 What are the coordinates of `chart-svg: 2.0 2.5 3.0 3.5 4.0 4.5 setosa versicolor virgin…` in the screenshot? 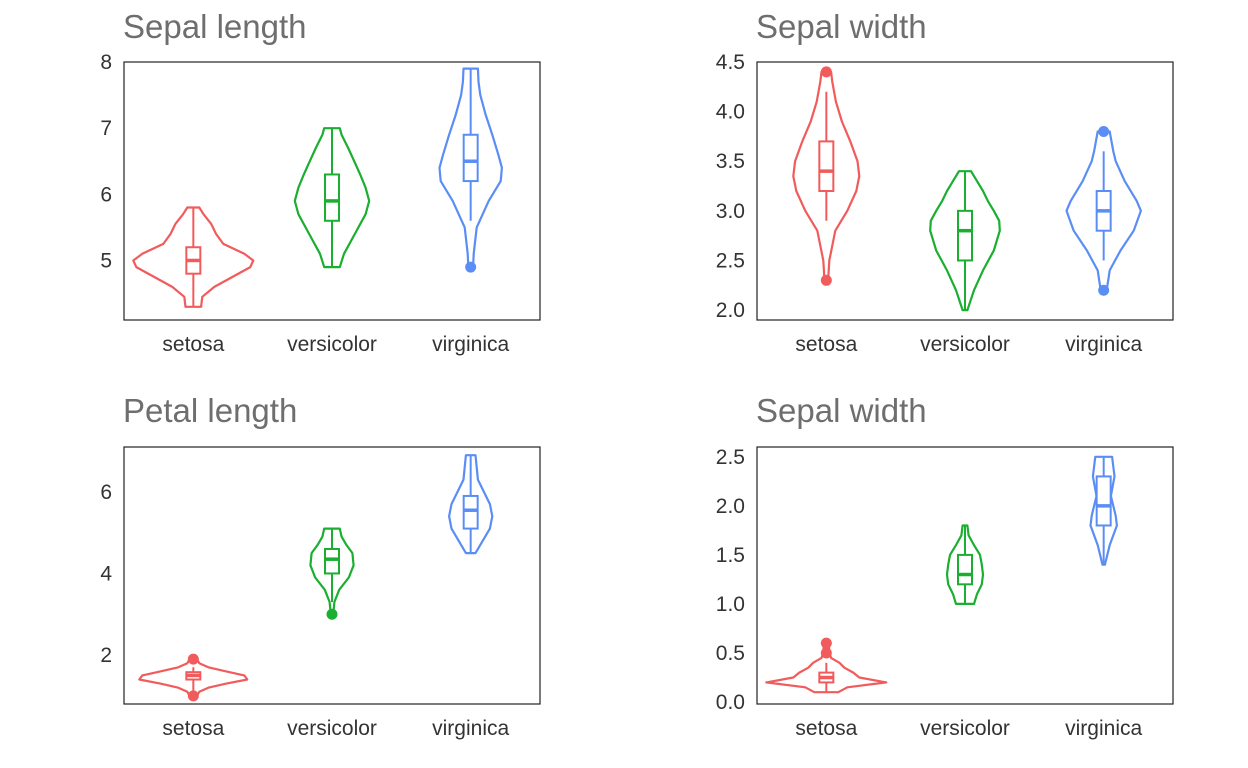 It's located at (945, 203).